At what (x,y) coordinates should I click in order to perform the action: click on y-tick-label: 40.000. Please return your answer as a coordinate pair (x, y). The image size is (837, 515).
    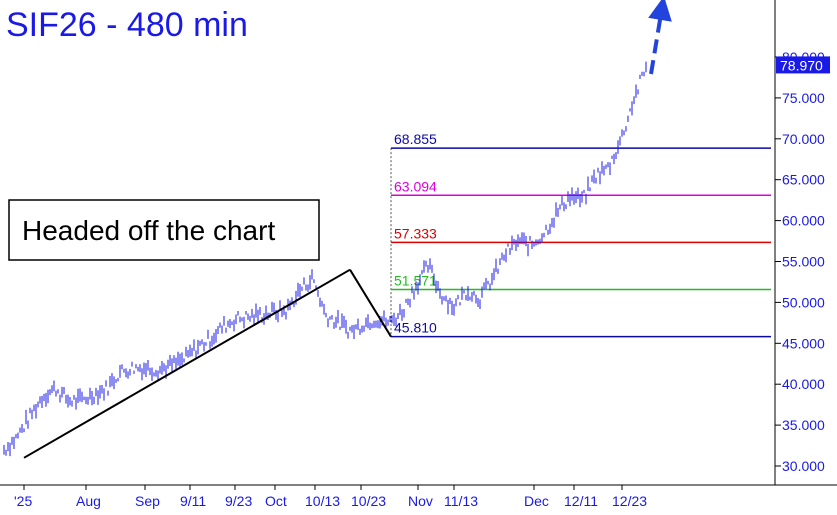
    Looking at the image, I should click on (803, 384).